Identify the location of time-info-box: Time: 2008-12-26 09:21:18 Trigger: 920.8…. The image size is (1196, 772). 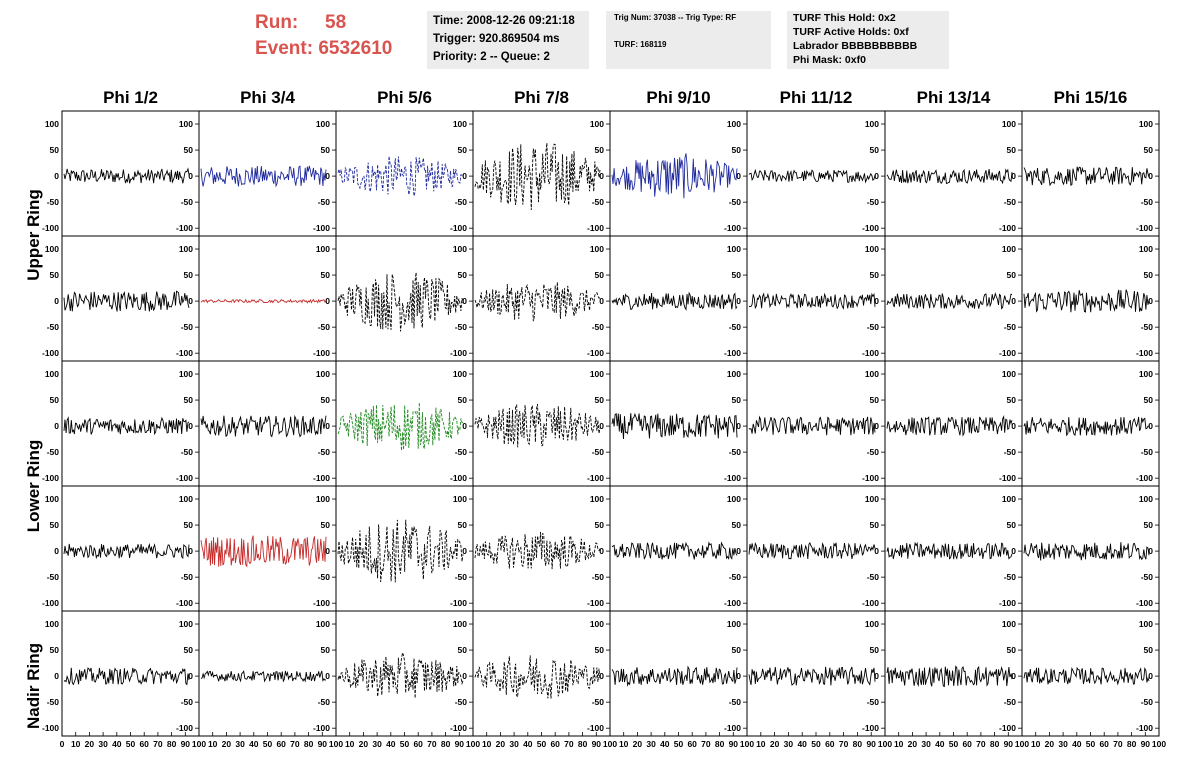
(508, 40).